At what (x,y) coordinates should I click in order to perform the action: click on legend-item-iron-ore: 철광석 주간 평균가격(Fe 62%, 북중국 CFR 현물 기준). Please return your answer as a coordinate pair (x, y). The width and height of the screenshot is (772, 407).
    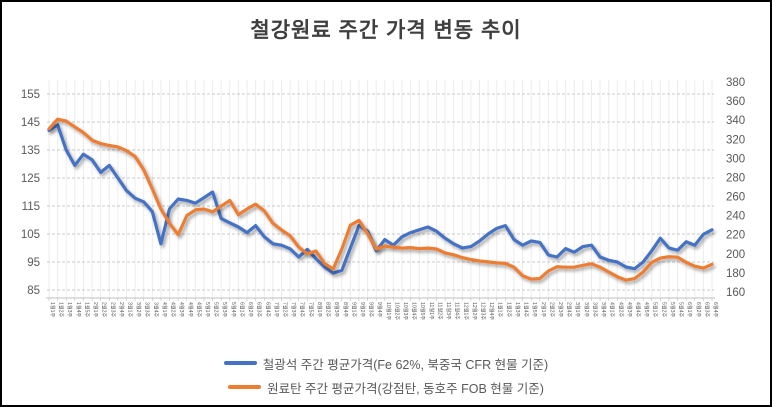
    Looking at the image, I should click on (385, 363).